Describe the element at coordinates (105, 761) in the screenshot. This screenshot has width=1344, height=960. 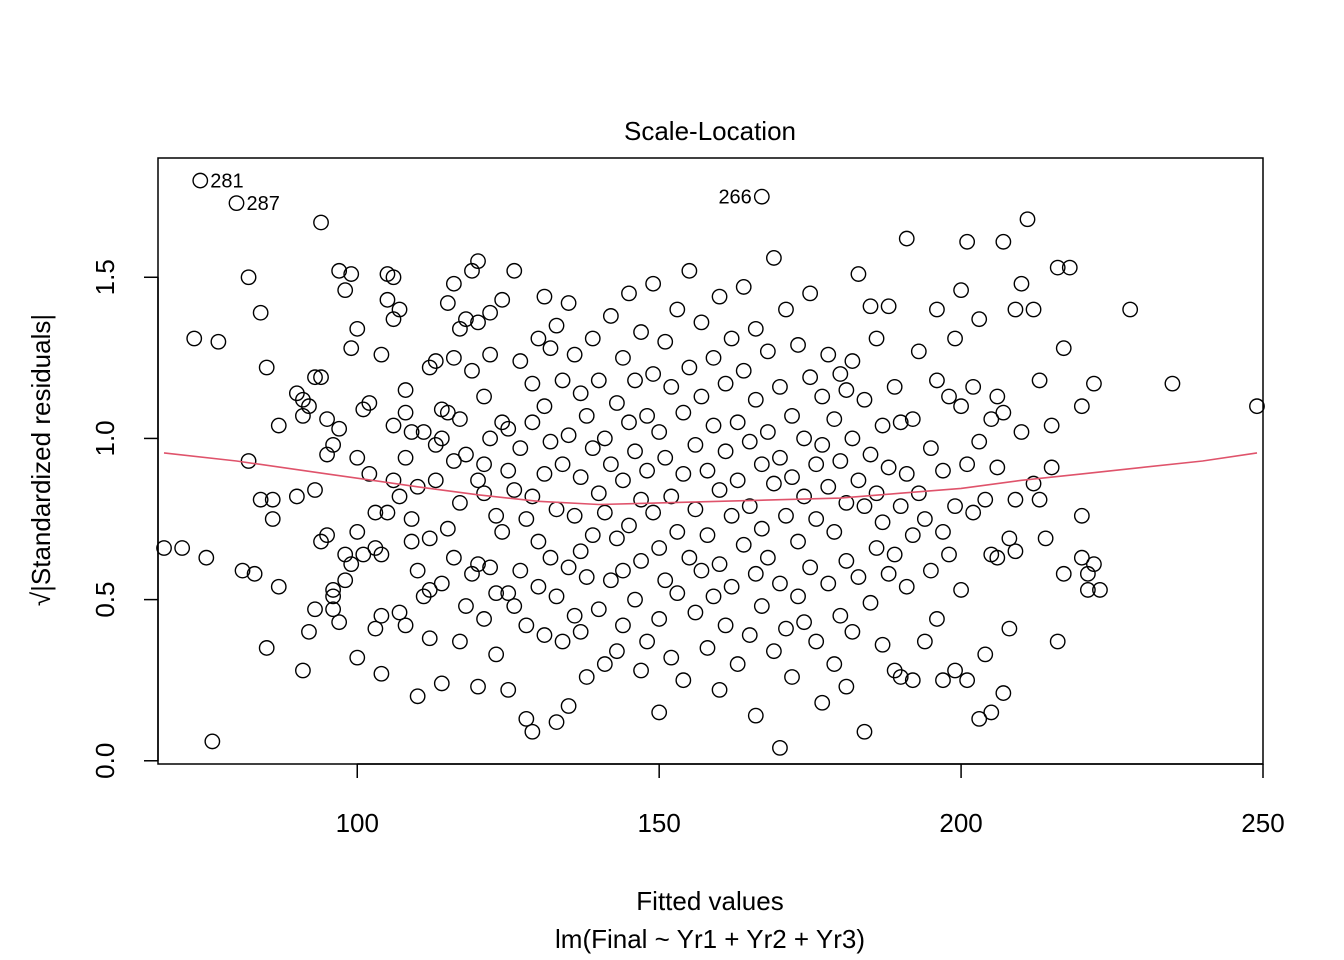
I see `y-tick-label: 0.0` at that location.